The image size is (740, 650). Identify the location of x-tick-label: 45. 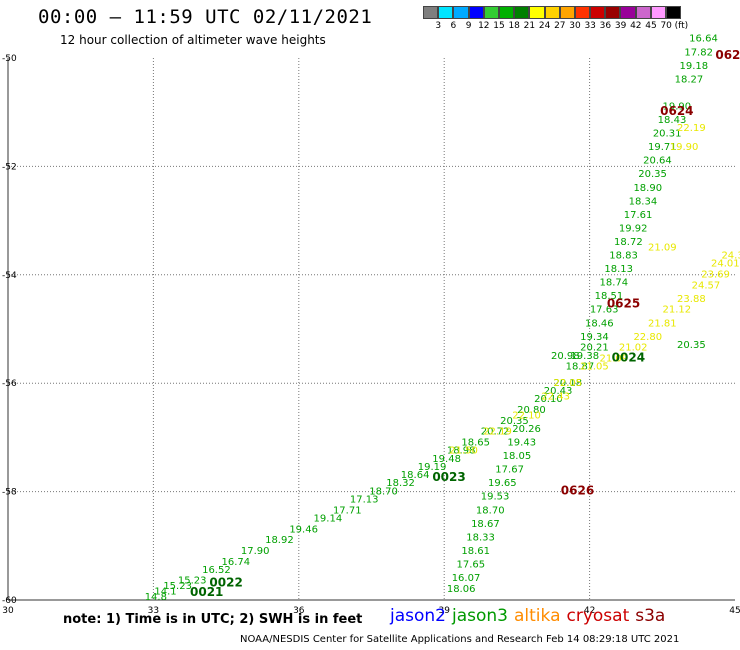
(734, 611).